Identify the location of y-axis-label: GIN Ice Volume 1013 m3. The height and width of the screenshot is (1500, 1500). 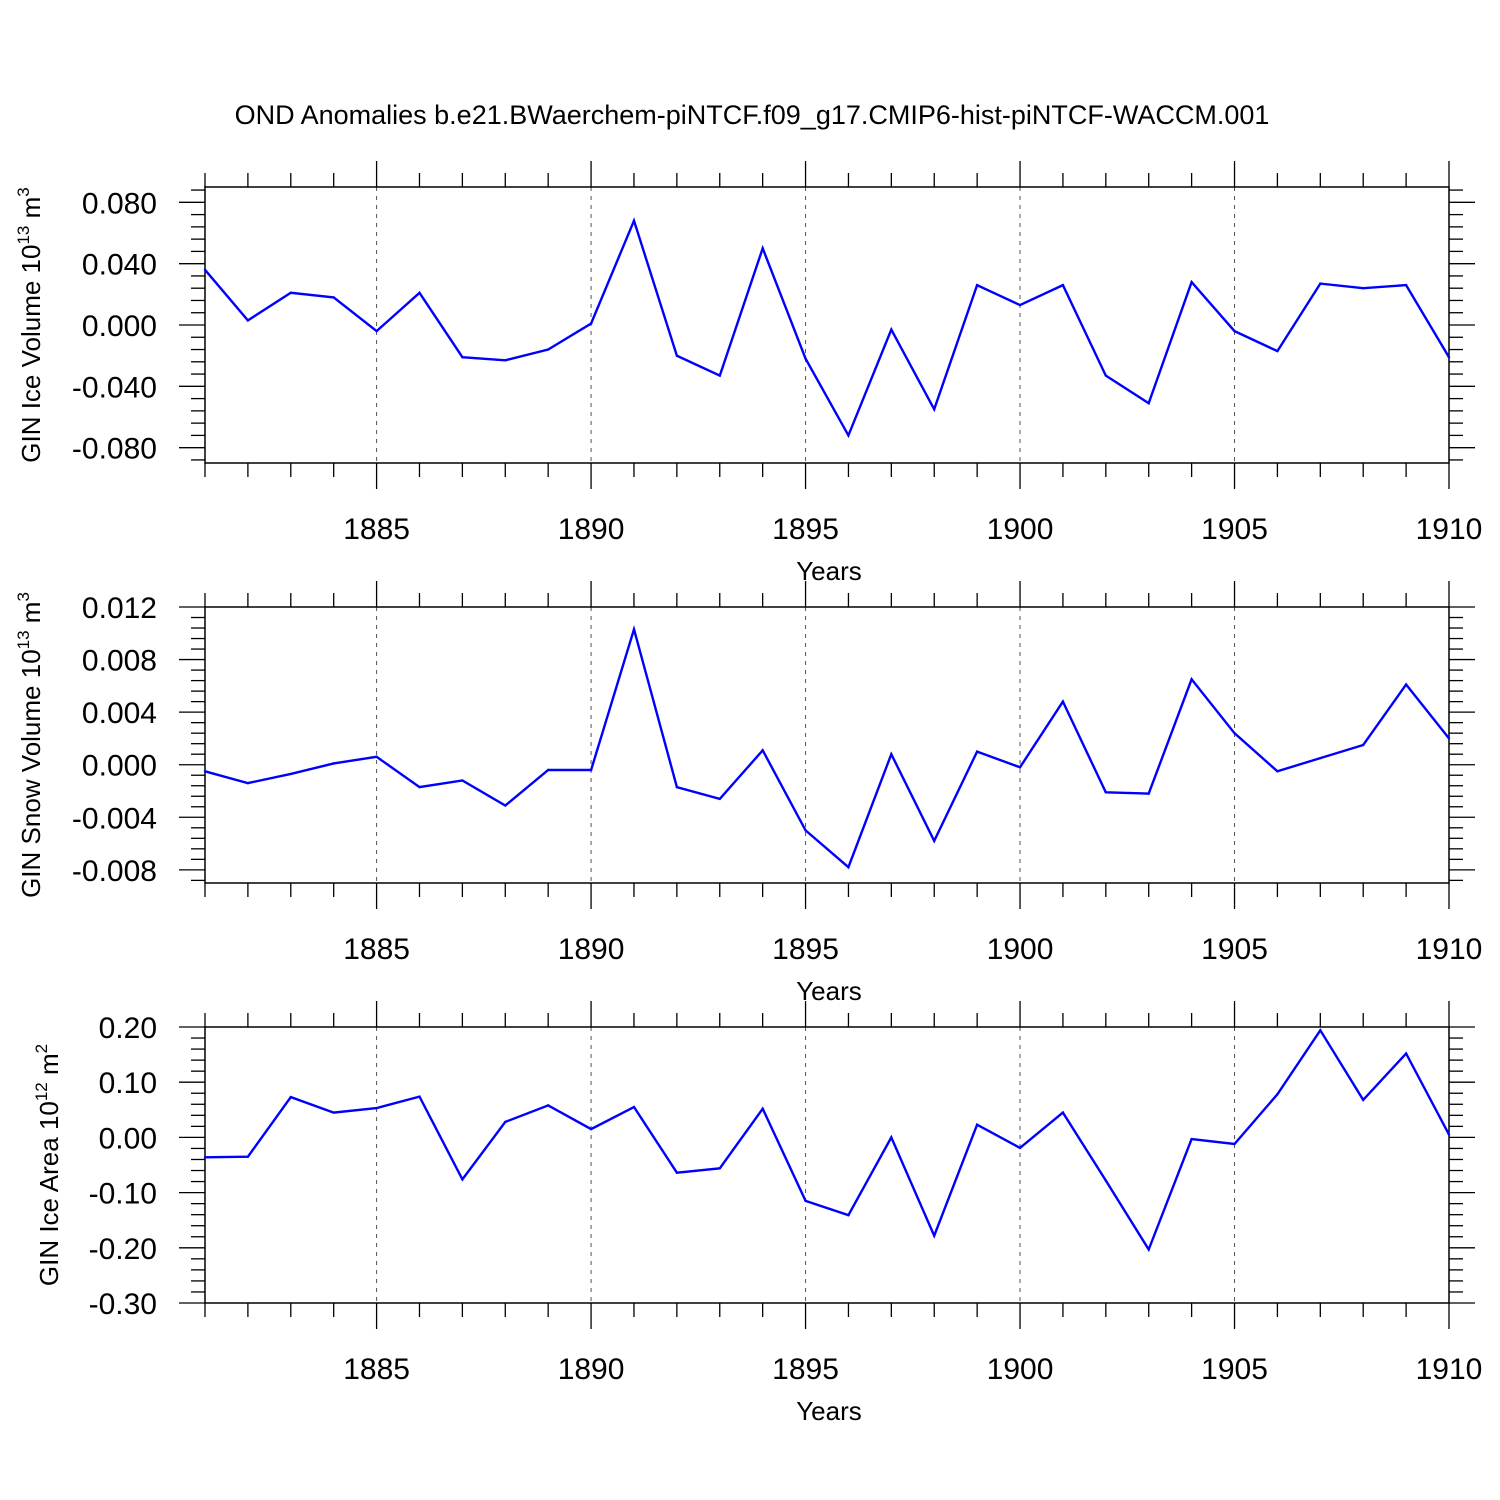
(30, 325).